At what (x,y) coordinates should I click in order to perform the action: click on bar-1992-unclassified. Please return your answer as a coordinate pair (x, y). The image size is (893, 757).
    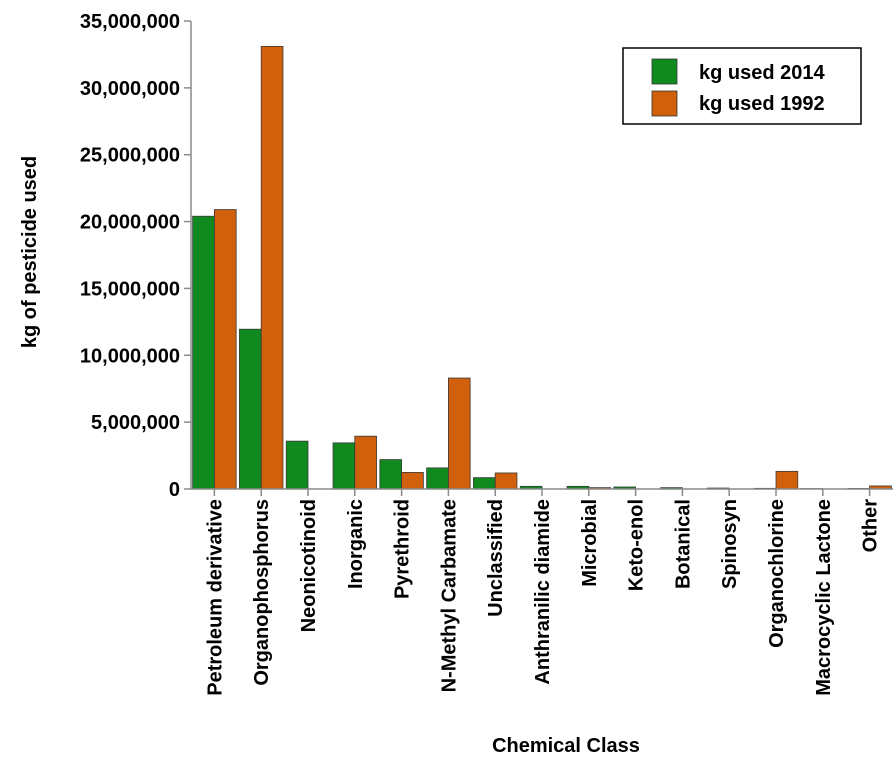
    Looking at the image, I should click on (506, 481).